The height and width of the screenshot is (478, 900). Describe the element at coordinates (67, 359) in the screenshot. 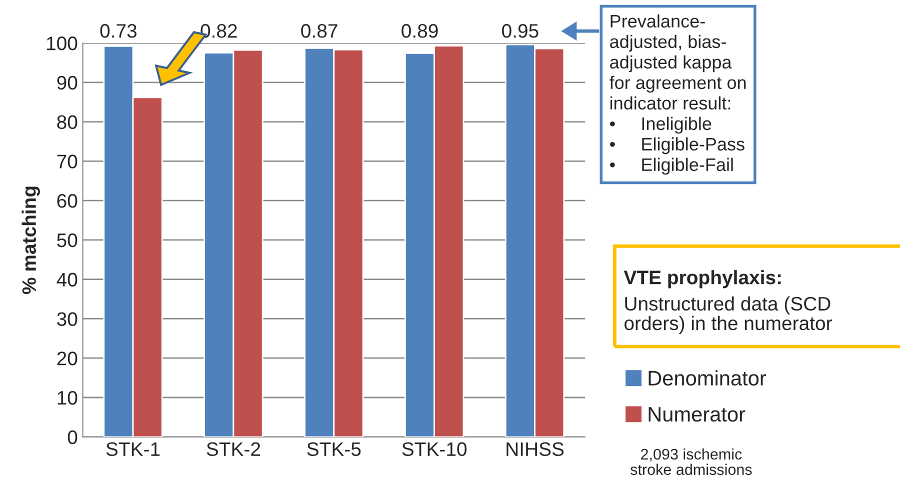

I see `y-tick-label: 20` at that location.